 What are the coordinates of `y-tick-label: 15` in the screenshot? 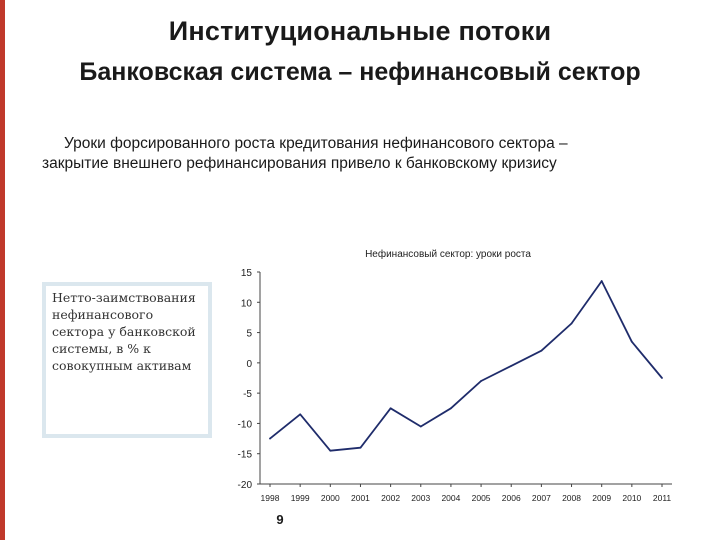 It's located at (247, 273).